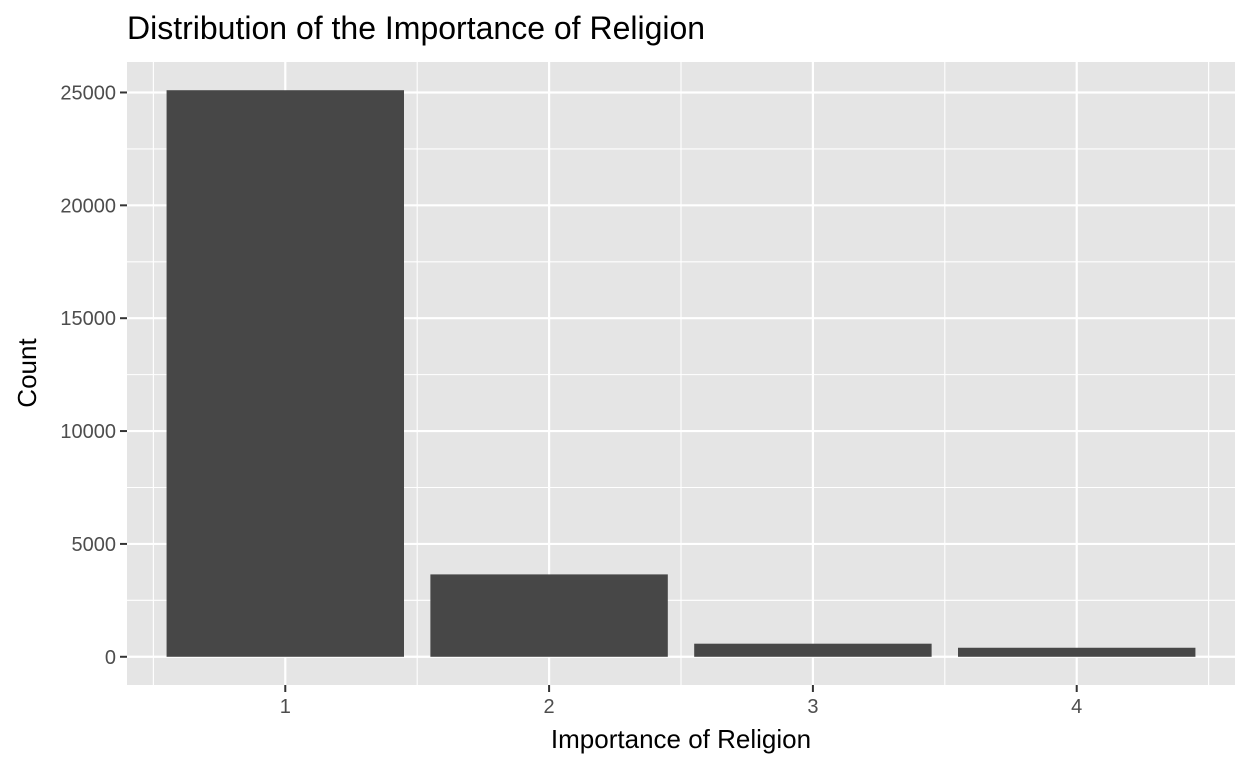 The width and height of the screenshot is (1248, 773). Describe the element at coordinates (27, 373) in the screenshot. I see `y-axis-title: Count` at that location.